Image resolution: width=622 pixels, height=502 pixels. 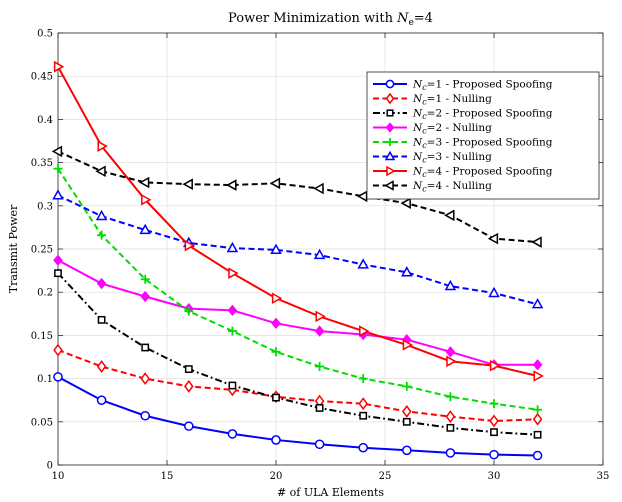 I want to click on legend-label: Nc=1 - Proposed Spoofing, so click(x=482, y=86).